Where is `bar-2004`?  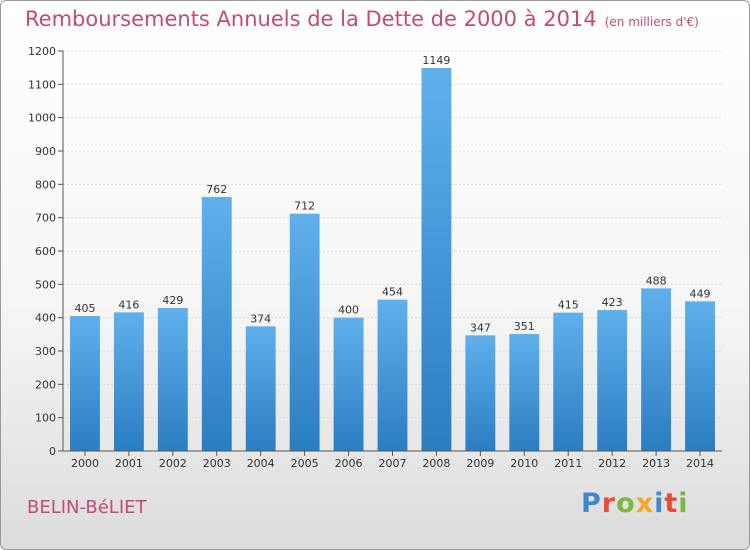 bar-2004 is located at coordinates (260, 388).